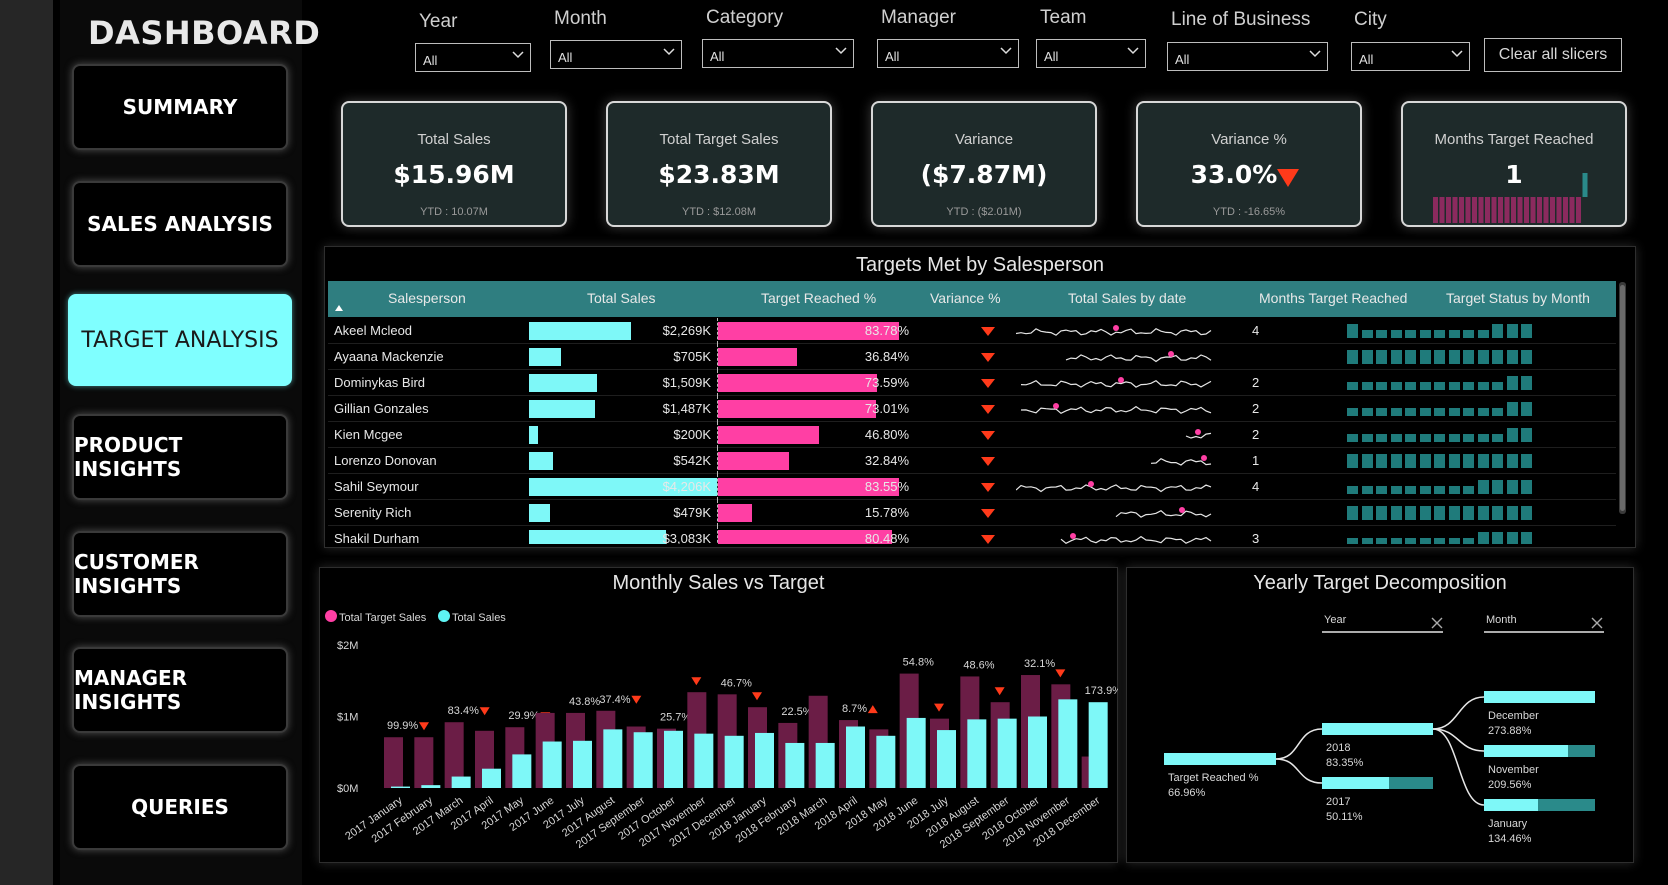 The image size is (1668, 885). I want to click on salesperson-name: Sahil Seymour, so click(376, 486).